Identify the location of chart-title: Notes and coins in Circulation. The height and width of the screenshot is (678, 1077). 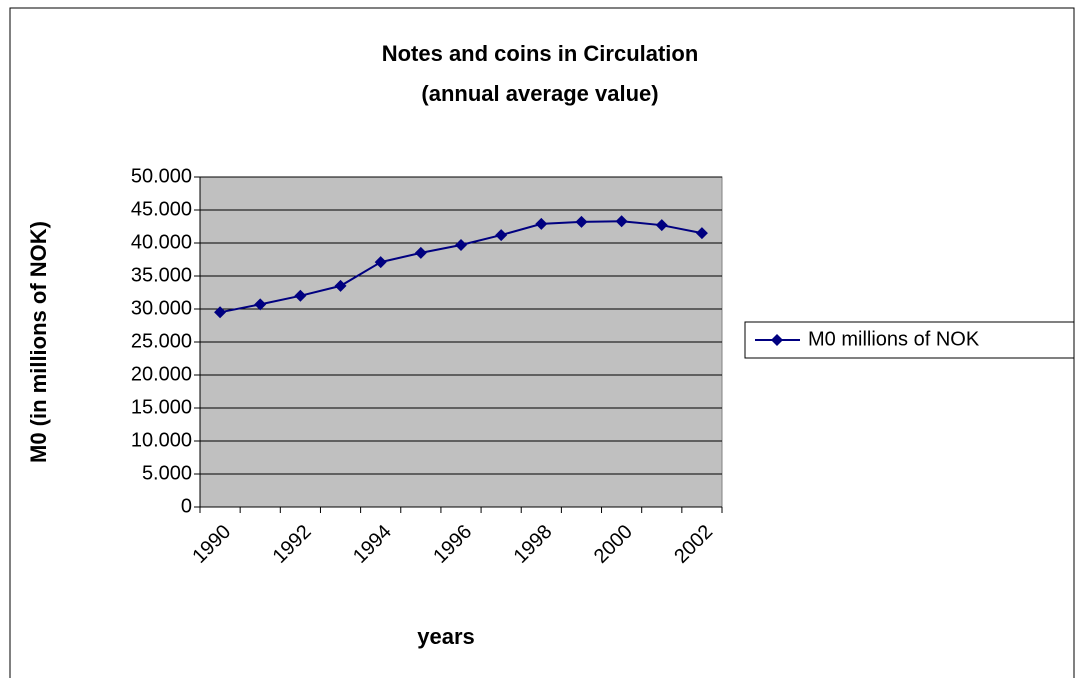
(540, 53).